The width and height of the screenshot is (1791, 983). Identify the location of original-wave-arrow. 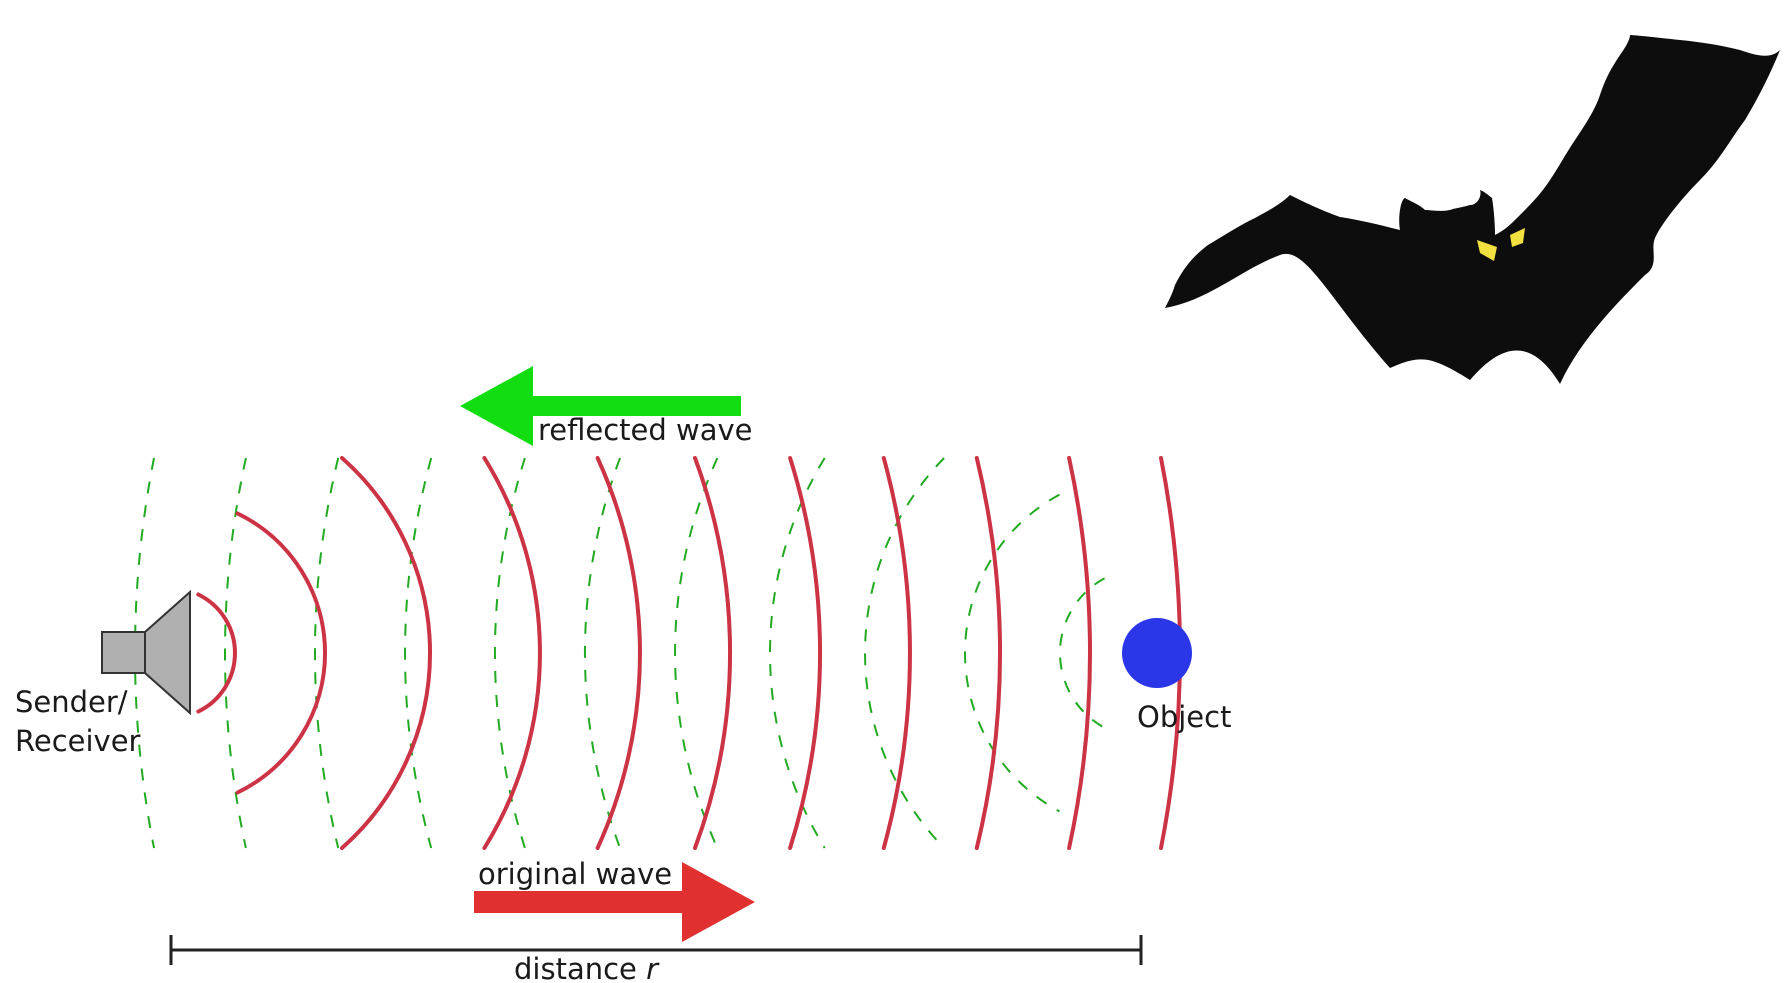
(614, 902).